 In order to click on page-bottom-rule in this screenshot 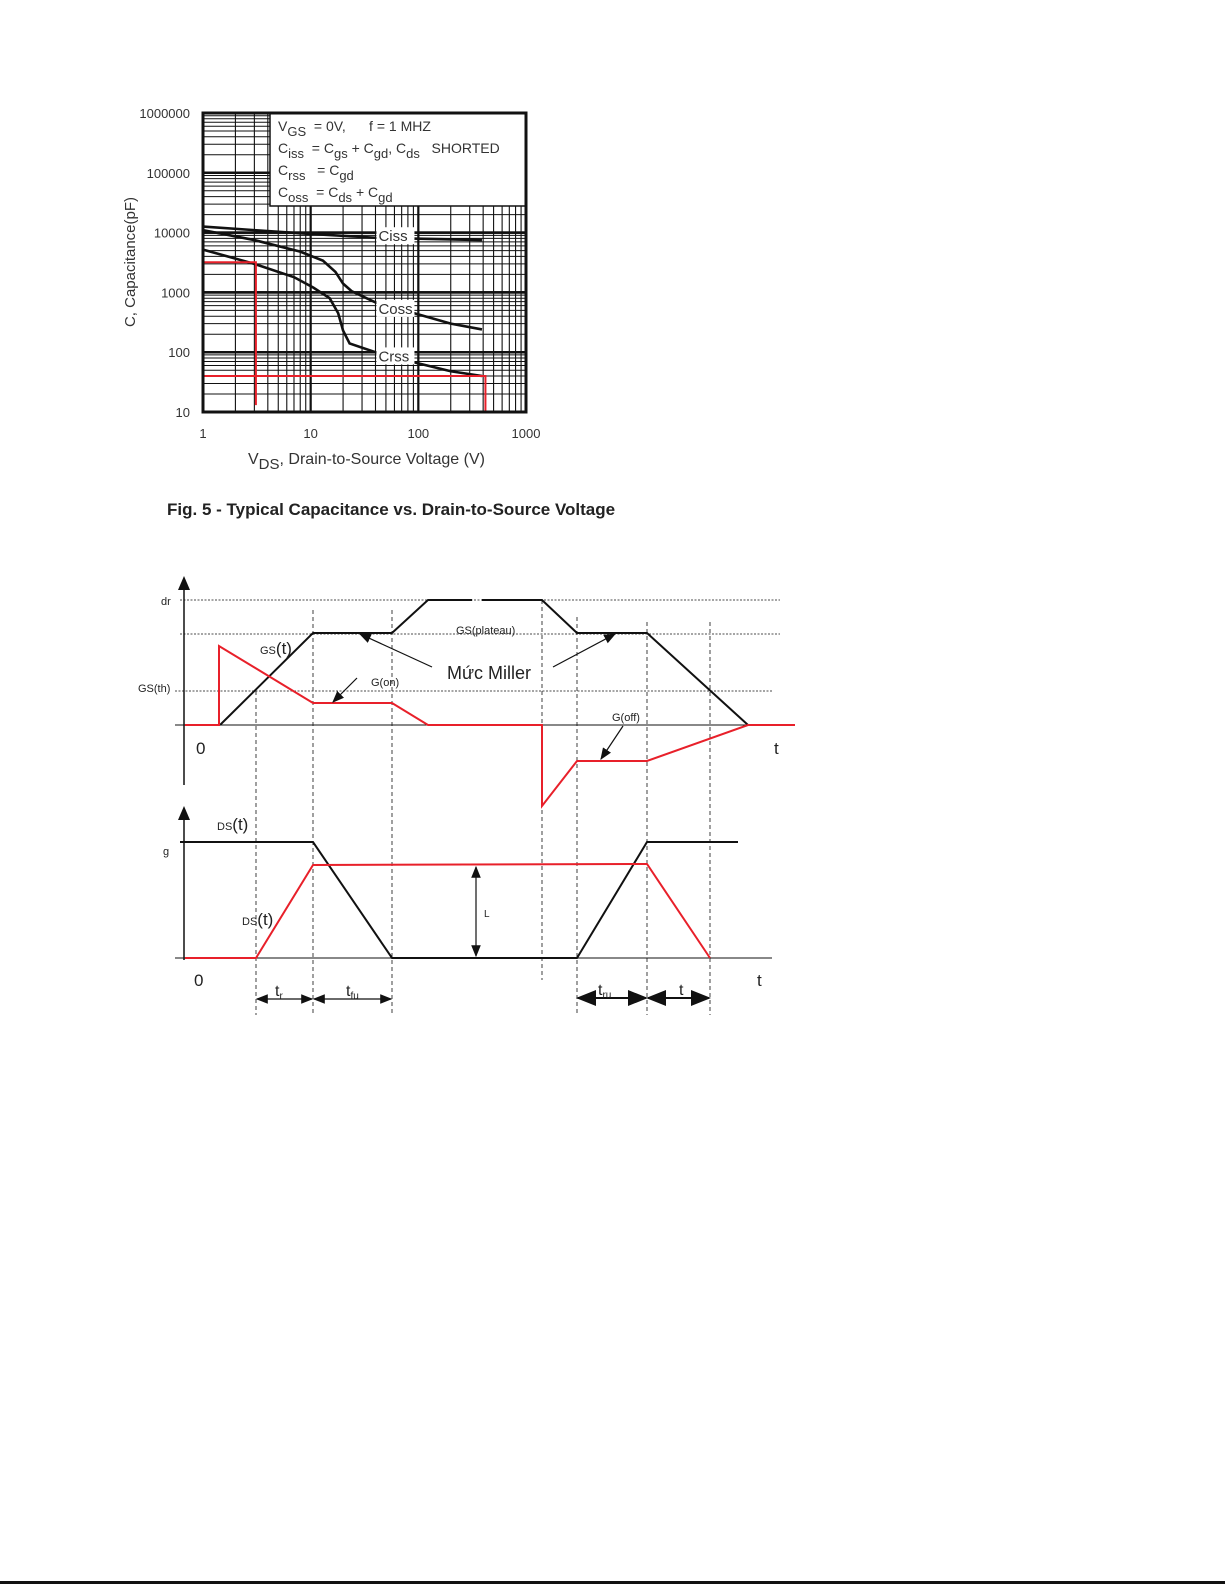, I will do `click(612, 1582)`.